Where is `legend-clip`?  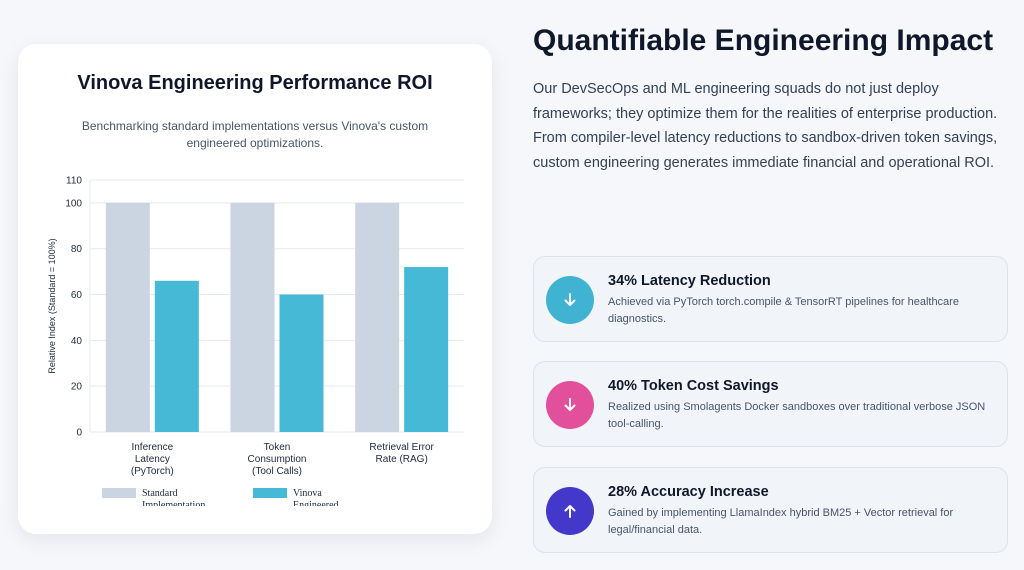 legend-clip is located at coordinates (268, 516).